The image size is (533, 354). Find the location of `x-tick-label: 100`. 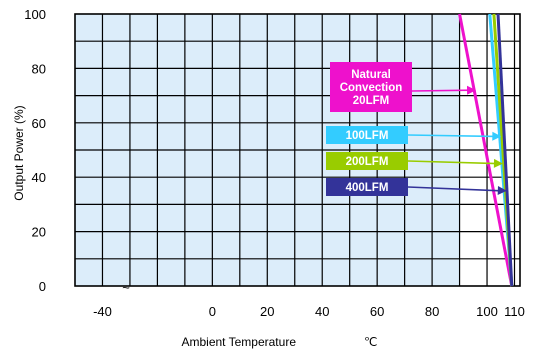

x-tick-label: 100 is located at coordinates (487, 311).